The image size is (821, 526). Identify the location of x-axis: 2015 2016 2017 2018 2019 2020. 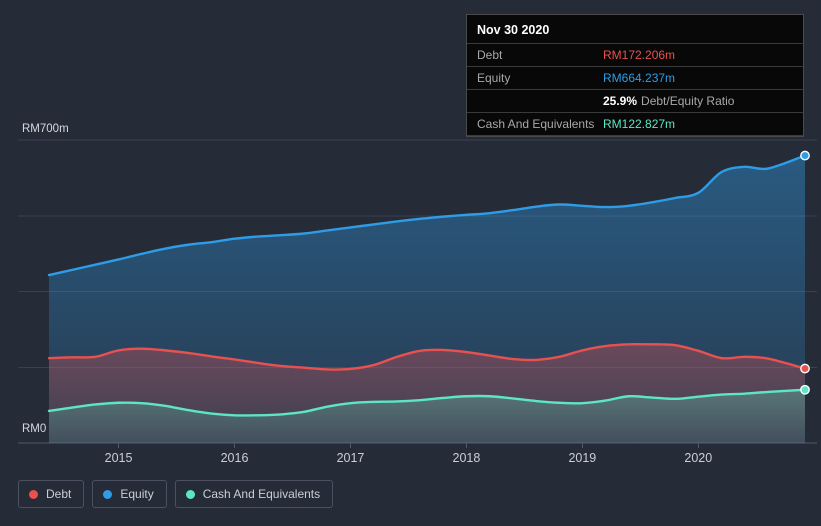
(408, 454).